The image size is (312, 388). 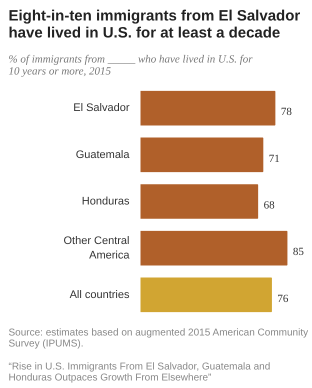 I want to click on text: “Rise in U.S. Immigrants From El Salvador, Guatemala and Honduras Outpaces Growth From Elsewhere”, so click(x=139, y=373).